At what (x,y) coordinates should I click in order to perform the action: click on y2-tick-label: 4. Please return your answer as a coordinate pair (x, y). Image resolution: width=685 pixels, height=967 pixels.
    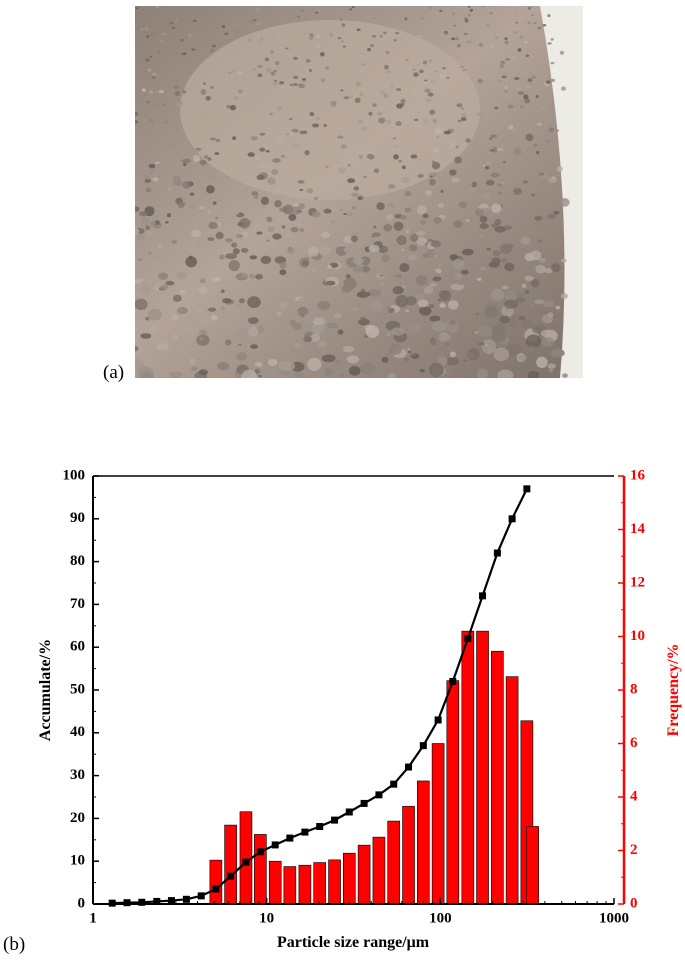
    Looking at the image, I should click on (634, 796).